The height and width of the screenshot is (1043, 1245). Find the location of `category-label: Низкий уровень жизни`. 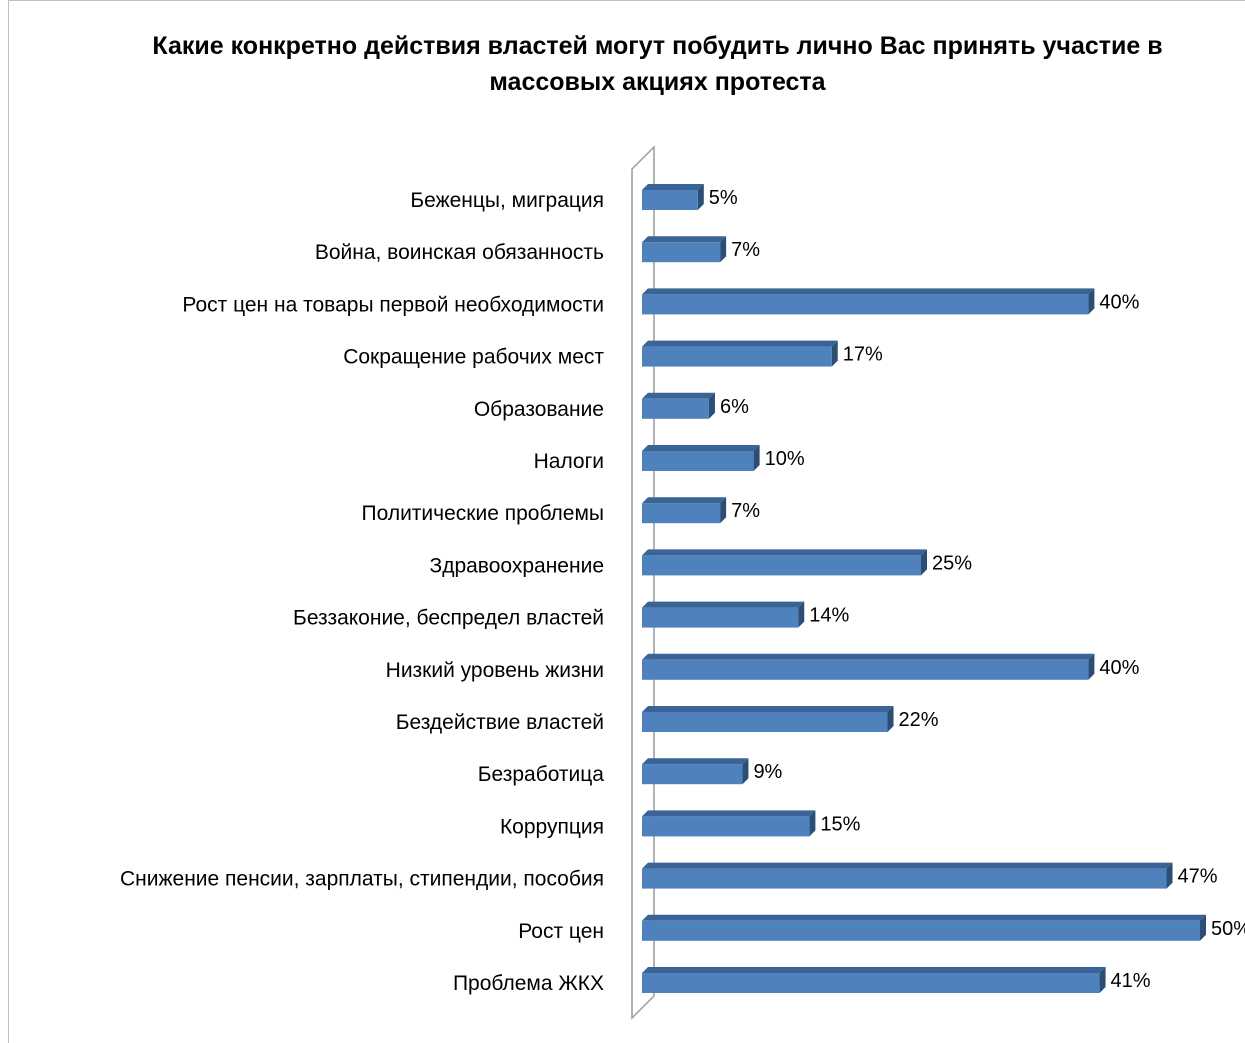

category-label: Низкий уровень жизни is located at coordinates (495, 670).